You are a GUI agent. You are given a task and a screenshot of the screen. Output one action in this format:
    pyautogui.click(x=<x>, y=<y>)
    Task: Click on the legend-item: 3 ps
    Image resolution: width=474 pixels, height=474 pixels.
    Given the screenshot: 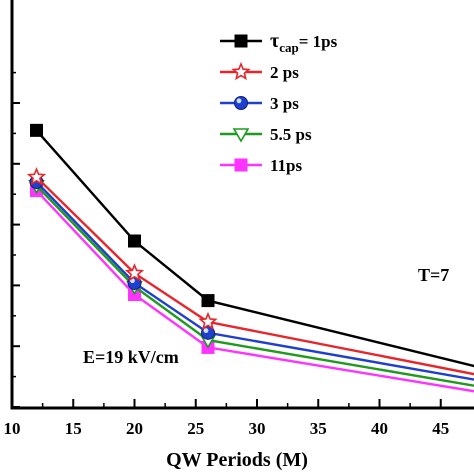 What is the action you would take?
    pyautogui.click(x=259, y=103)
    